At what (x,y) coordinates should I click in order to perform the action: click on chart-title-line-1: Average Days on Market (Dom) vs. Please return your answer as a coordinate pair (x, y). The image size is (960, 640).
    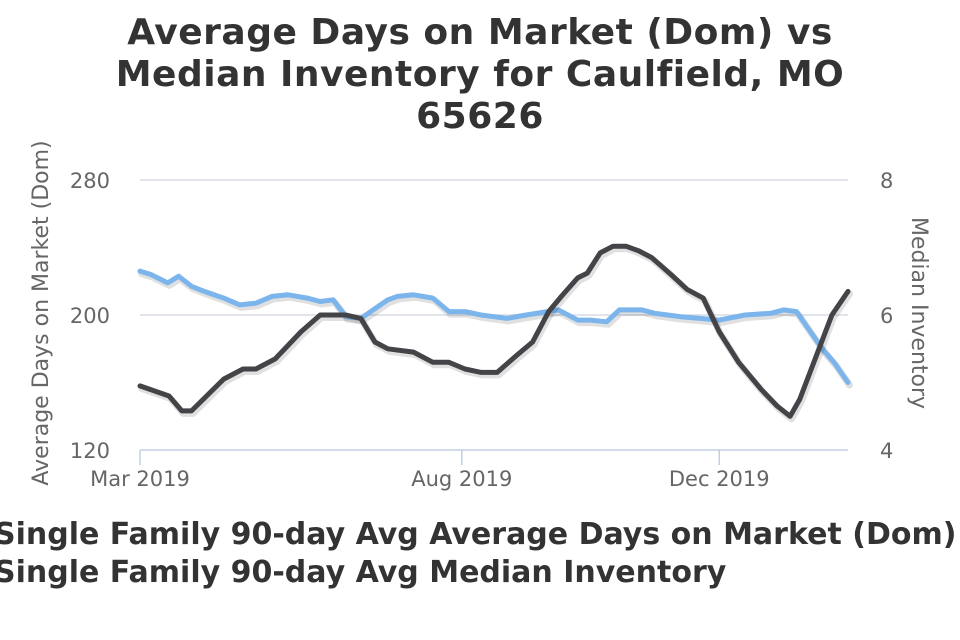
    Looking at the image, I should click on (480, 32).